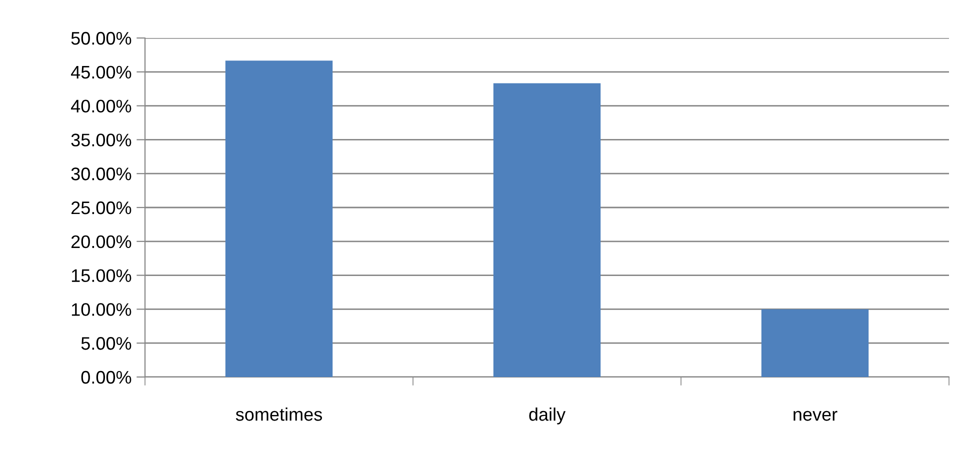 The image size is (969, 454). What do you see at coordinates (279, 414) in the screenshot?
I see `x-tick-label: sometimes` at bounding box center [279, 414].